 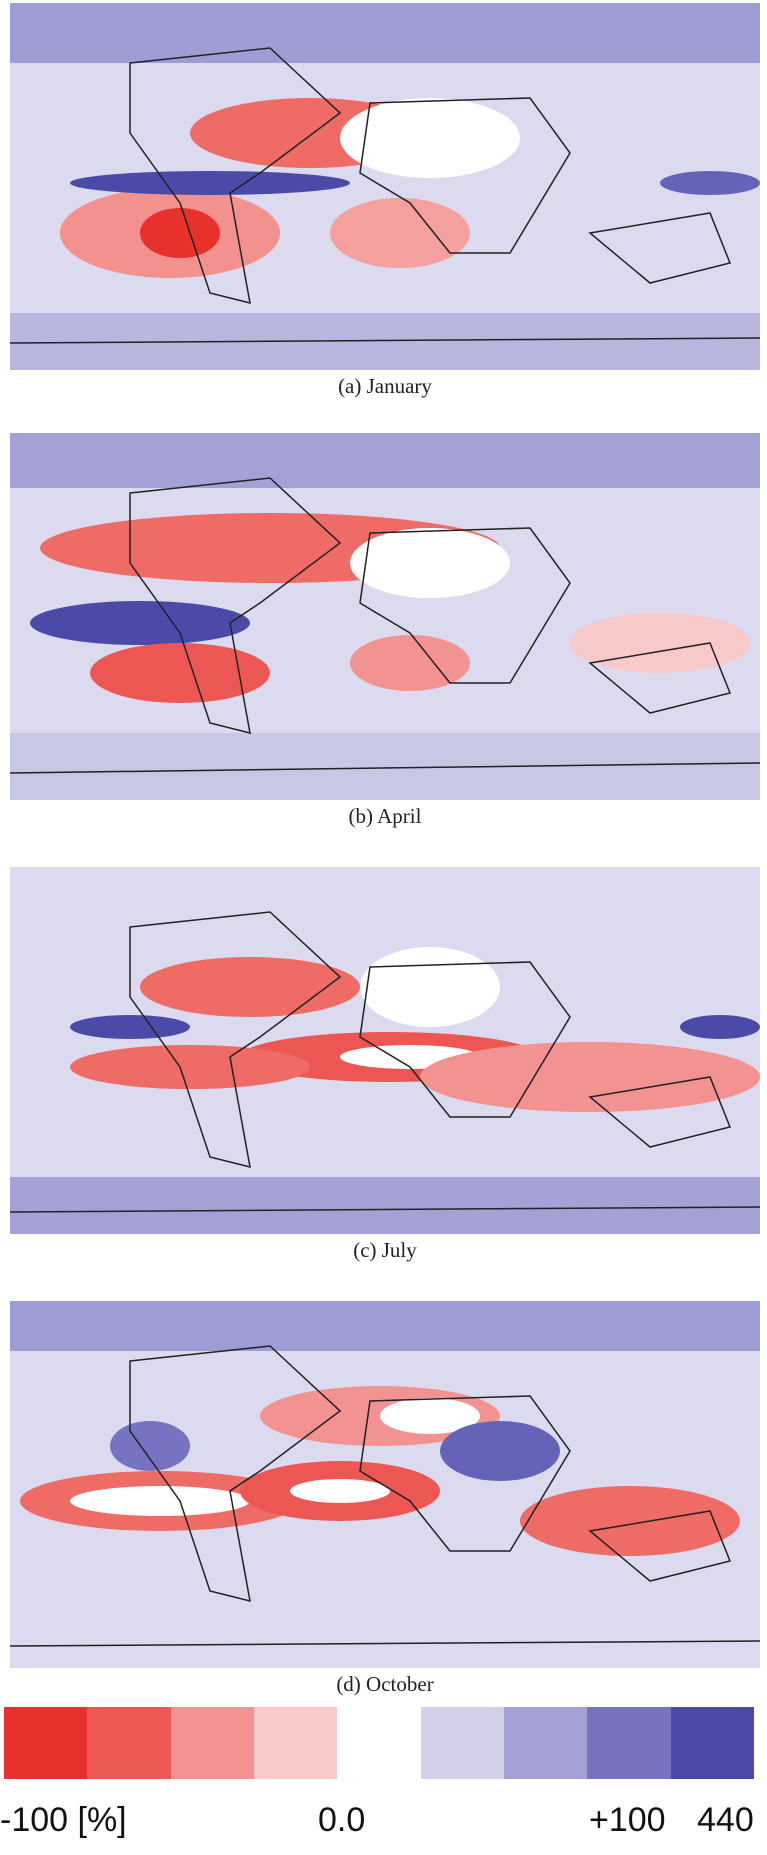 What do you see at coordinates (385, 1684) in the screenshot?
I see `caption-october: (d) October` at bounding box center [385, 1684].